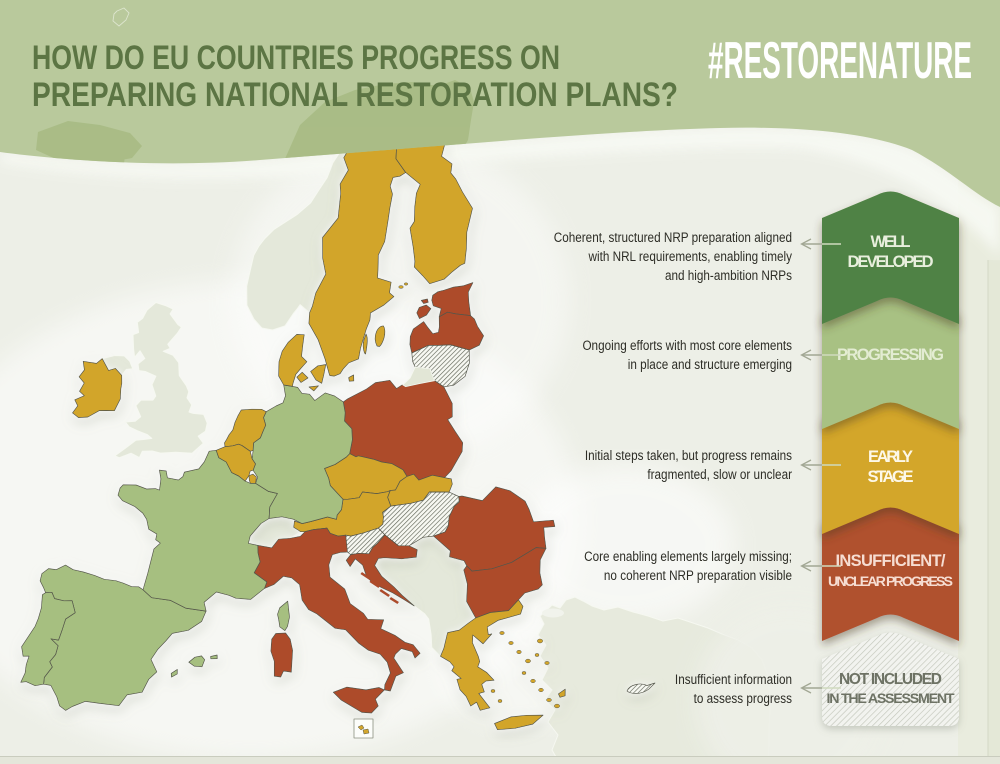 The width and height of the screenshot is (1000, 764). What do you see at coordinates (698, 575) in the screenshot?
I see `svg-text:no coherent NRP preparation vi: no coherent NRP preparation visible` at bounding box center [698, 575].